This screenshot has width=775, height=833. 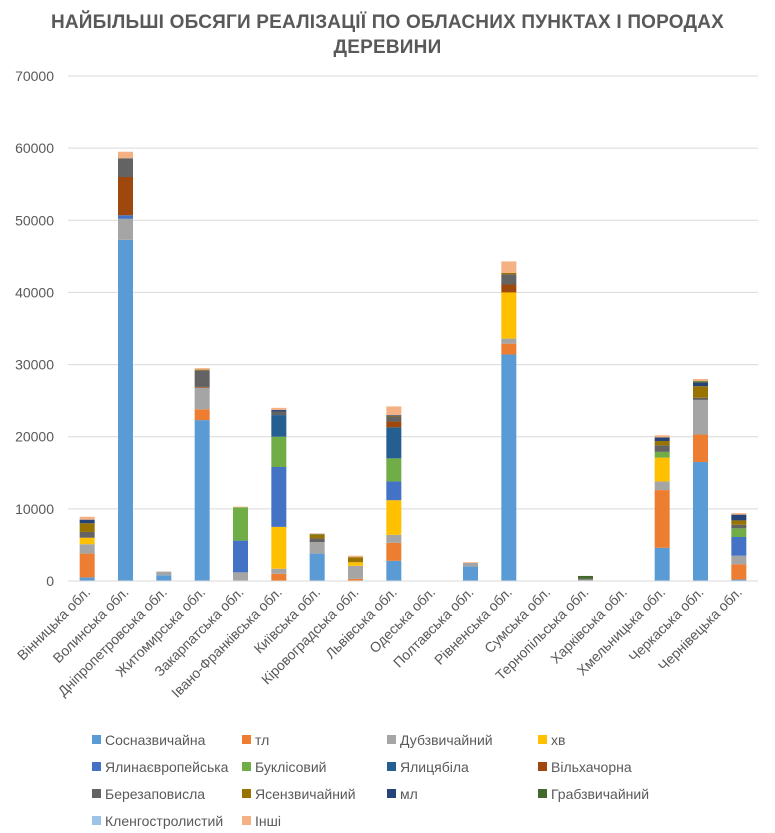 What do you see at coordinates (291, 767) in the screenshot?
I see `legend-label: Буклісовий` at bounding box center [291, 767].